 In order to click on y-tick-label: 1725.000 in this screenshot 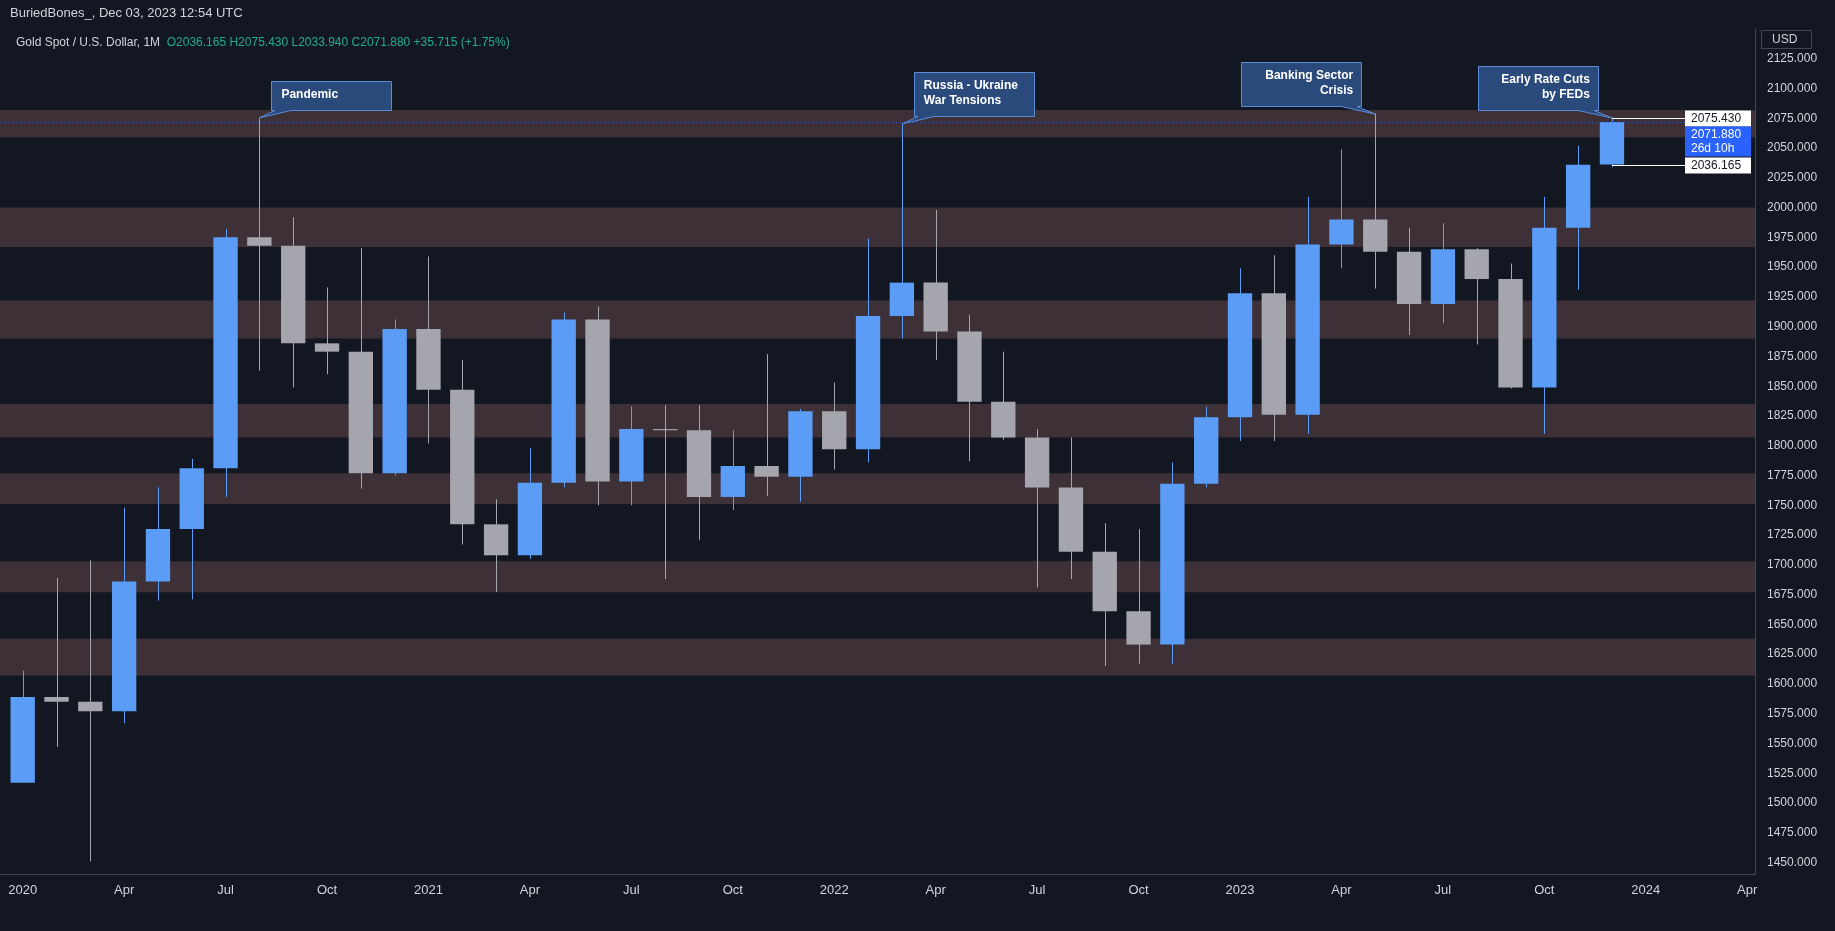, I will do `click(1792, 534)`.